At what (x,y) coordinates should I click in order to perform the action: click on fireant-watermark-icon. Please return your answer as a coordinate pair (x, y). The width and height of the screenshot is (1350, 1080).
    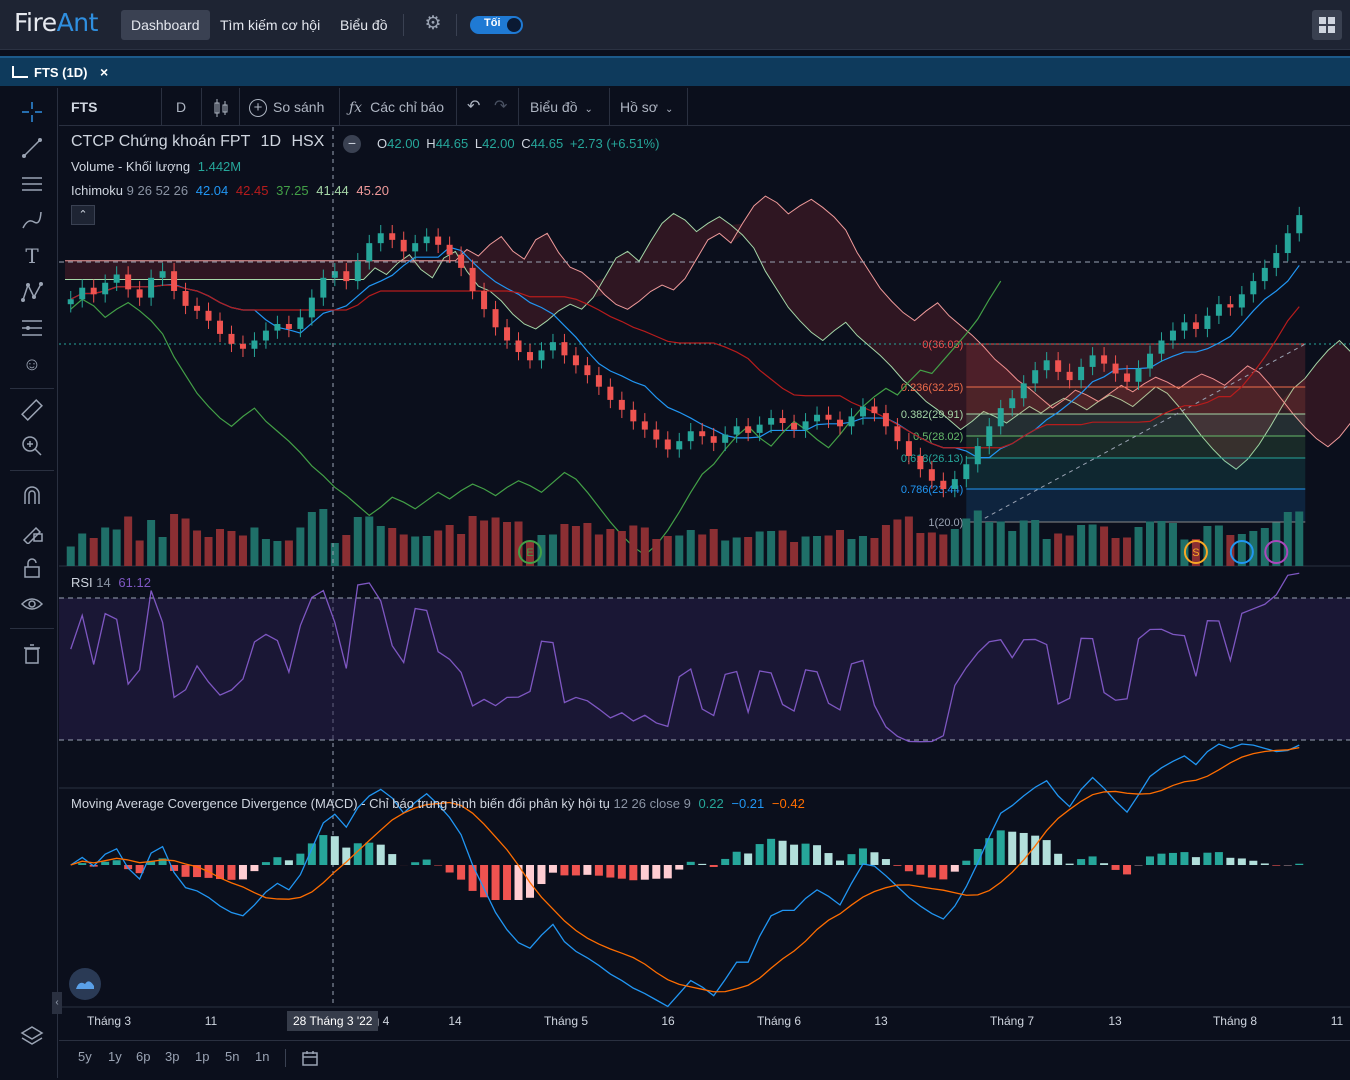
    Looking at the image, I should click on (85, 984).